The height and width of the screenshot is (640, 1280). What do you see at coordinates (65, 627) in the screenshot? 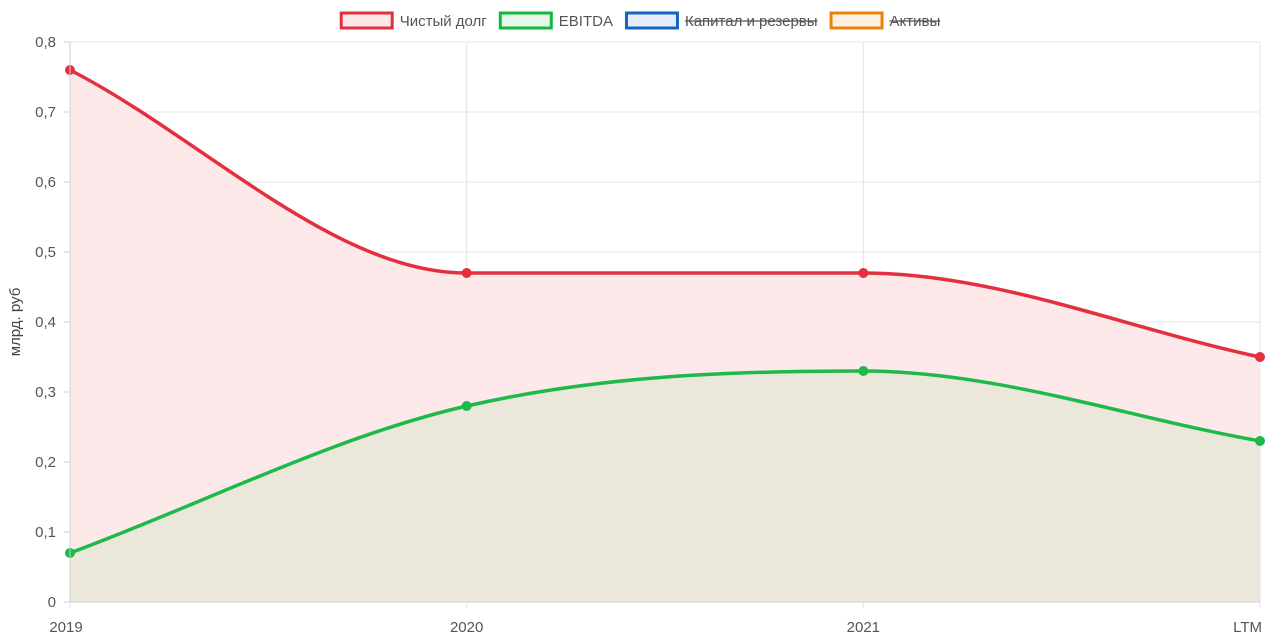
I see `x-tick-label: 2019` at bounding box center [65, 627].